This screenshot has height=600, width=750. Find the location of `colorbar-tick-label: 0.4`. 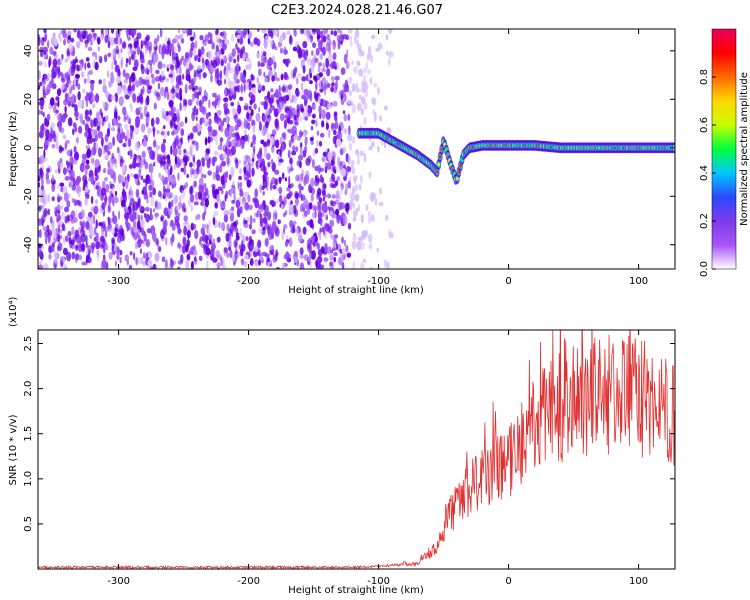

colorbar-tick-label: 0.4 is located at coordinates (704, 173).